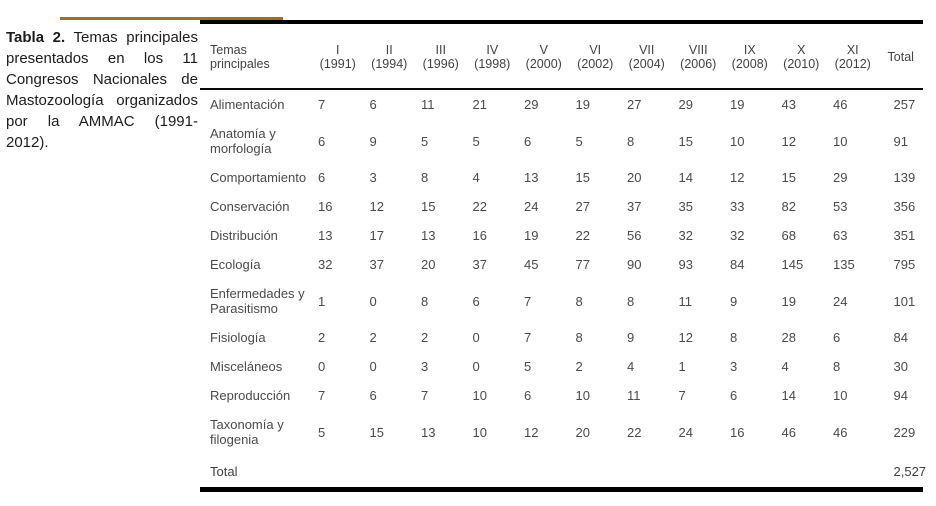 The width and height of the screenshot is (936, 506). Describe the element at coordinates (685, 206) in the screenshot. I see `value-cell: 35` at that location.